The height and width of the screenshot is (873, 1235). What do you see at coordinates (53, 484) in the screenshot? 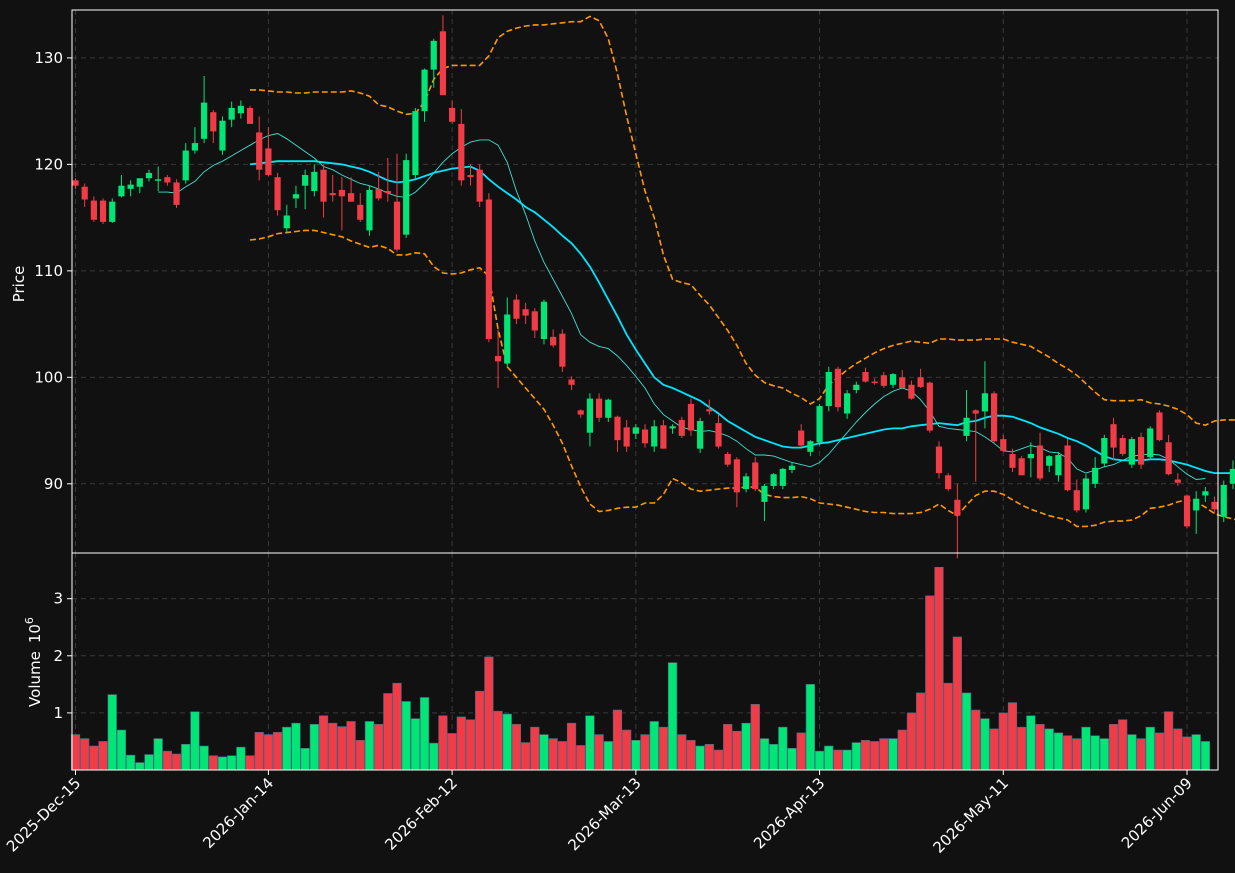
I see `price-tick-label: 90` at bounding box center [53, 484].